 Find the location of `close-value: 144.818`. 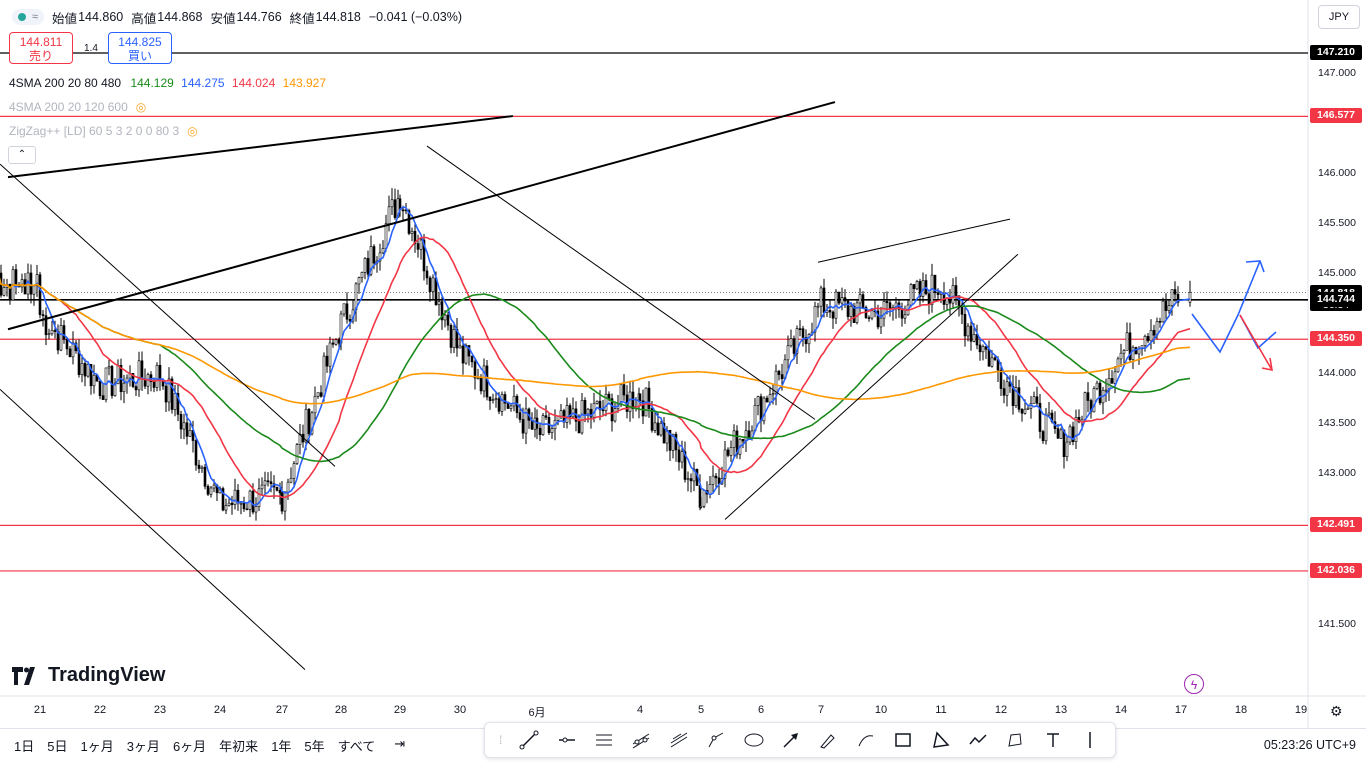

close-value: 144.818 is located at coordinates (338, 17).